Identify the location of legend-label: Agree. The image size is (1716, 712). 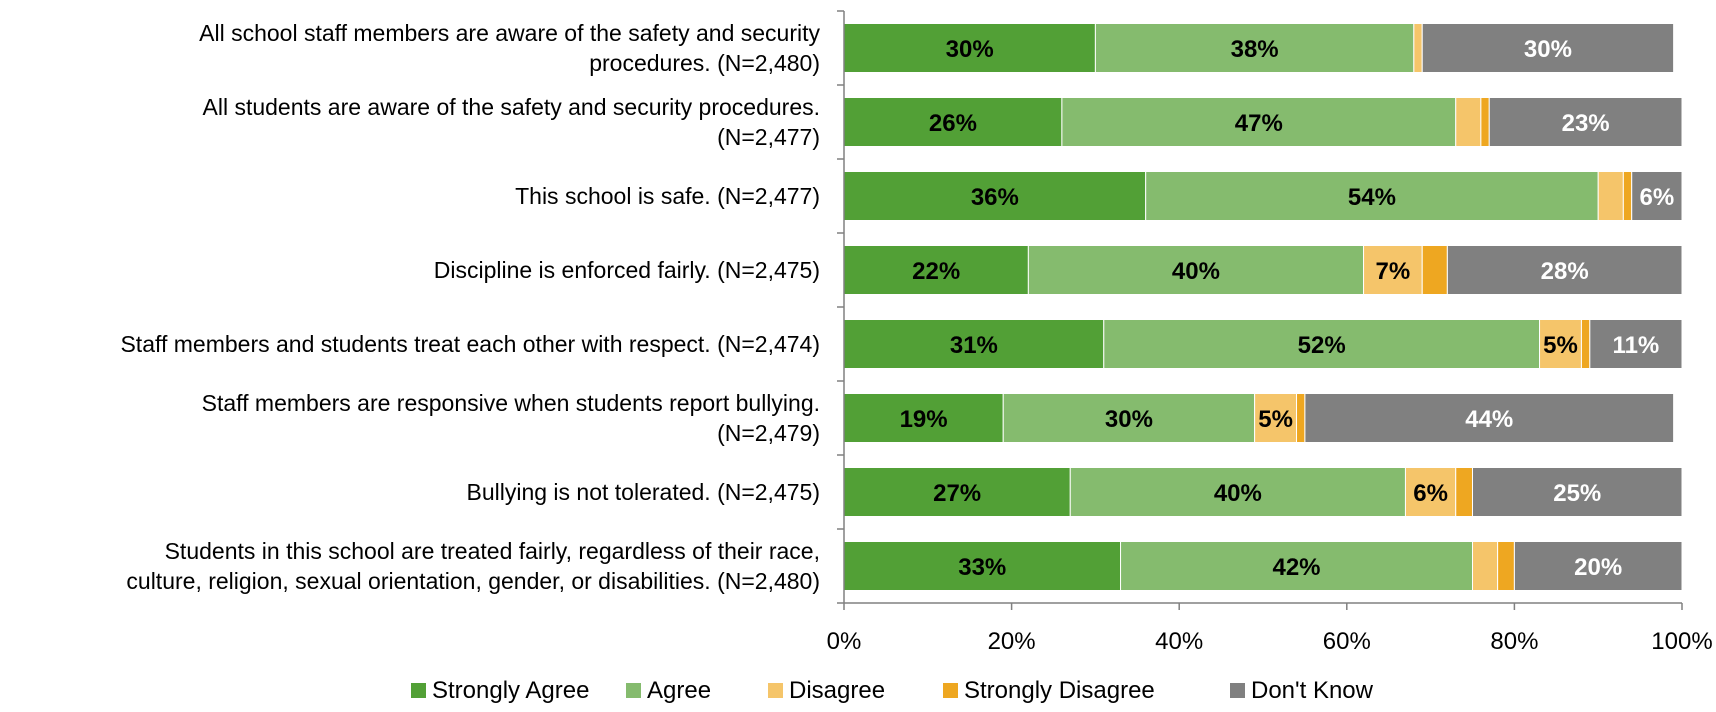
(679, 690).